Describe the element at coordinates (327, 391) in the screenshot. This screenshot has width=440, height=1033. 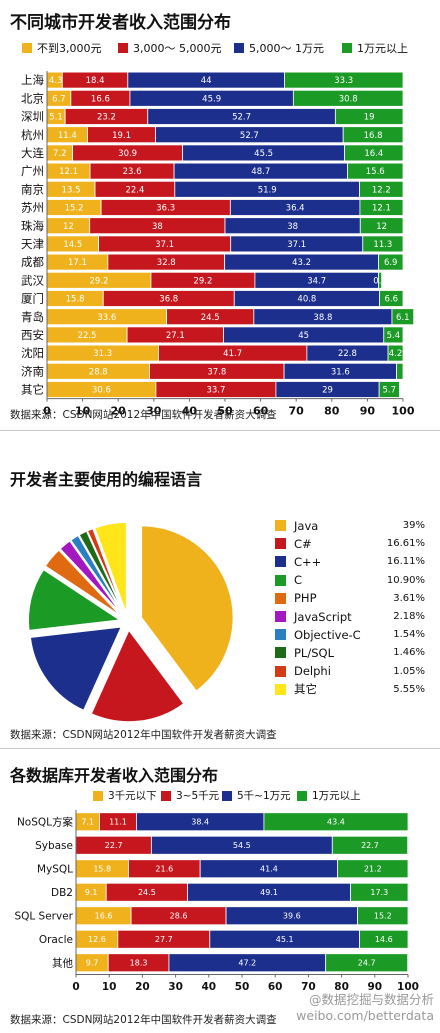
I see `bar-value-label: 29` at that location.